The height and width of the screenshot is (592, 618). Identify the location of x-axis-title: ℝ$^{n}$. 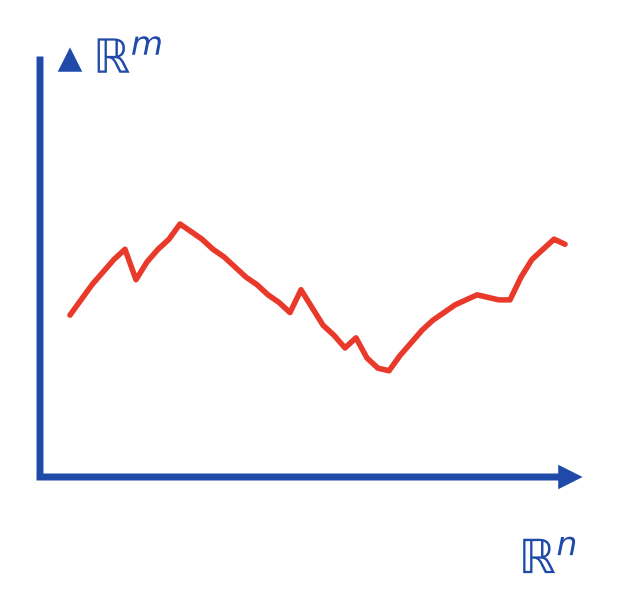
(549, 555).